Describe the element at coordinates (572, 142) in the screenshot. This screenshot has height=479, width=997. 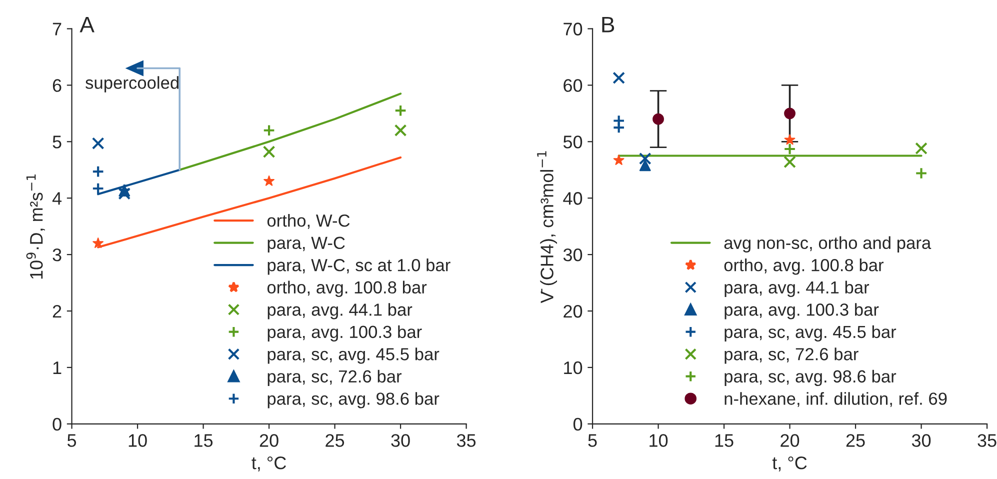
I see `y-tick-label: 50` at that location.